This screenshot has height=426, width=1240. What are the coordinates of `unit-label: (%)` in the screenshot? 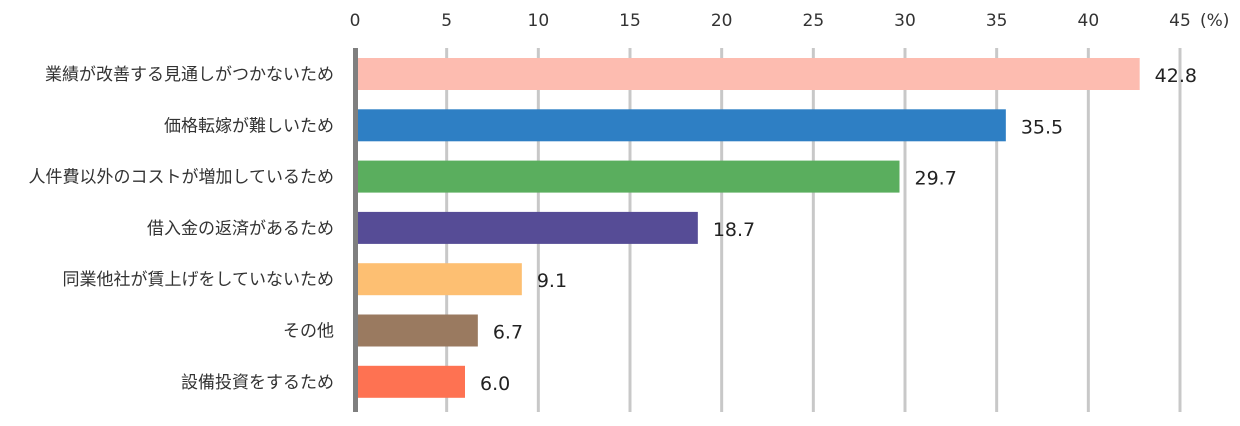 It's located at (1214, 21).